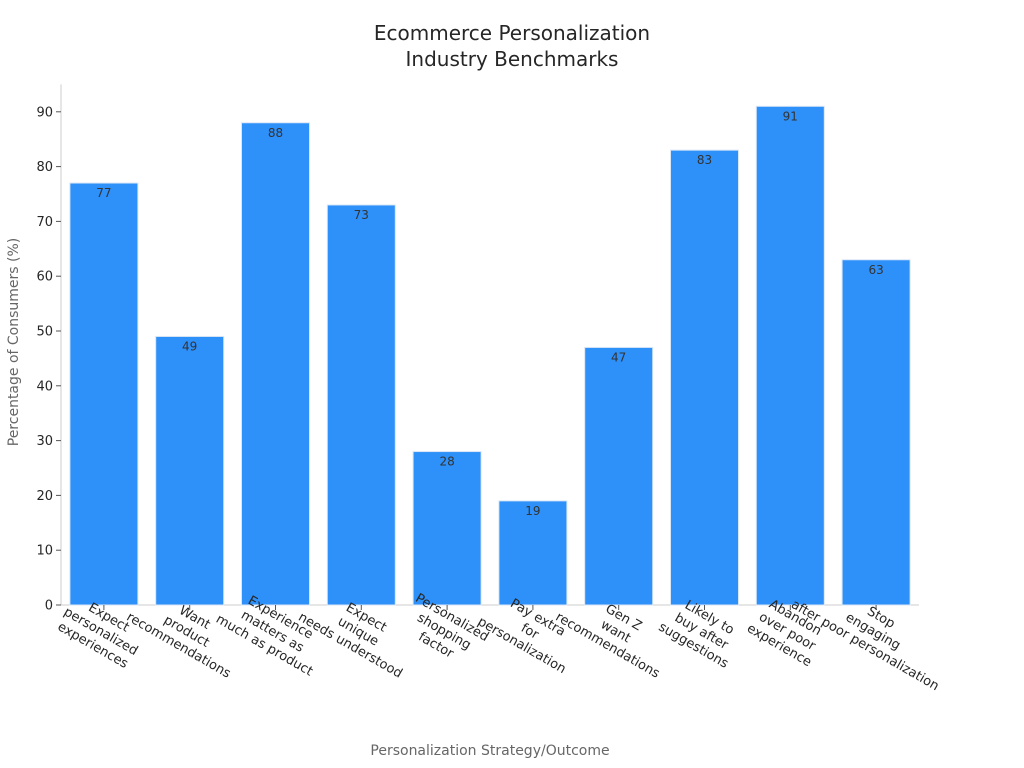 This screenshot has width=1024, height=768. Describe the element at coordinates (704, 160) in the screenshot. I see `bar-value-label: 83` at that location.